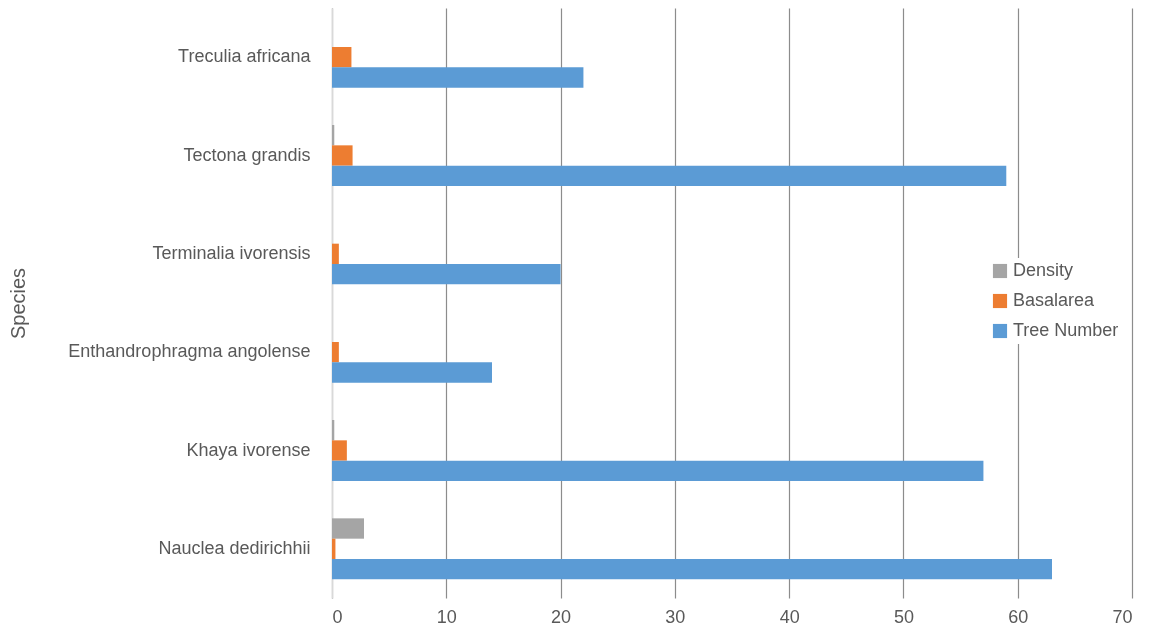 This screenshot has width=1159, height=634. I want to click on x-tick-label: 10, so click(446, 616).